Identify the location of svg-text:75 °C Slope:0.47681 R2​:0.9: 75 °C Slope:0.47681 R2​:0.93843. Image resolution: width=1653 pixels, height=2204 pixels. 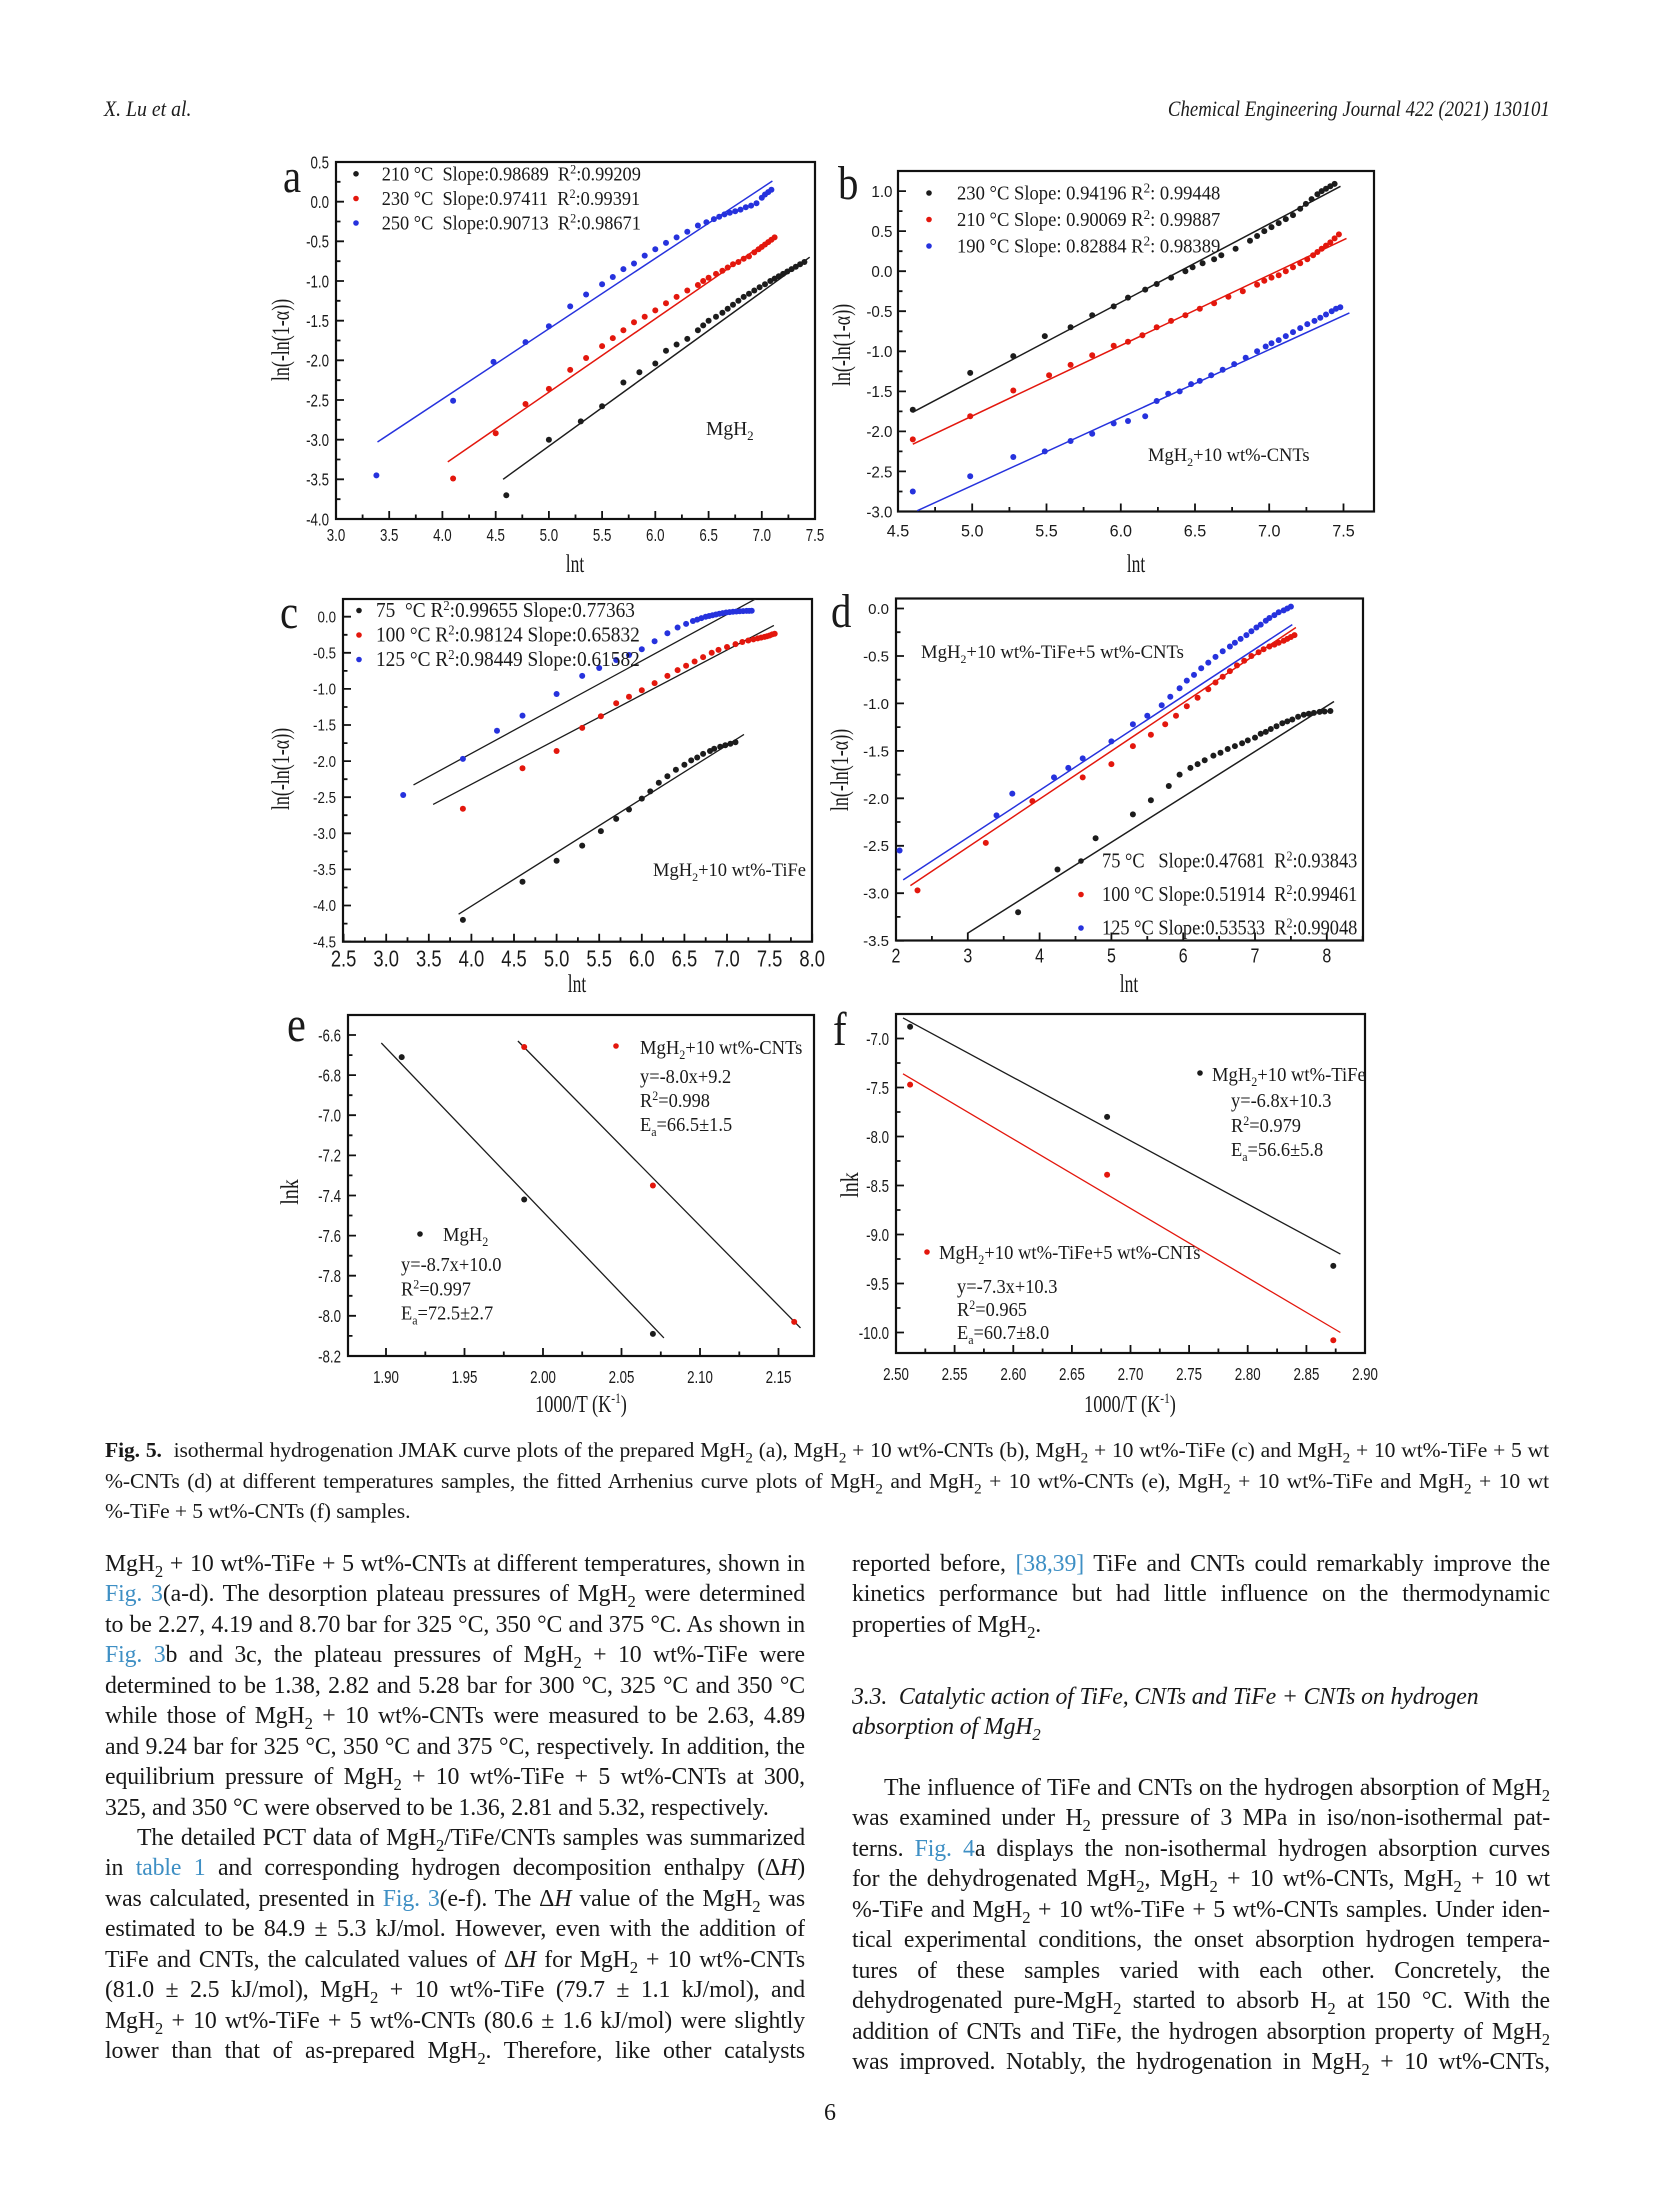
(1229, 860).